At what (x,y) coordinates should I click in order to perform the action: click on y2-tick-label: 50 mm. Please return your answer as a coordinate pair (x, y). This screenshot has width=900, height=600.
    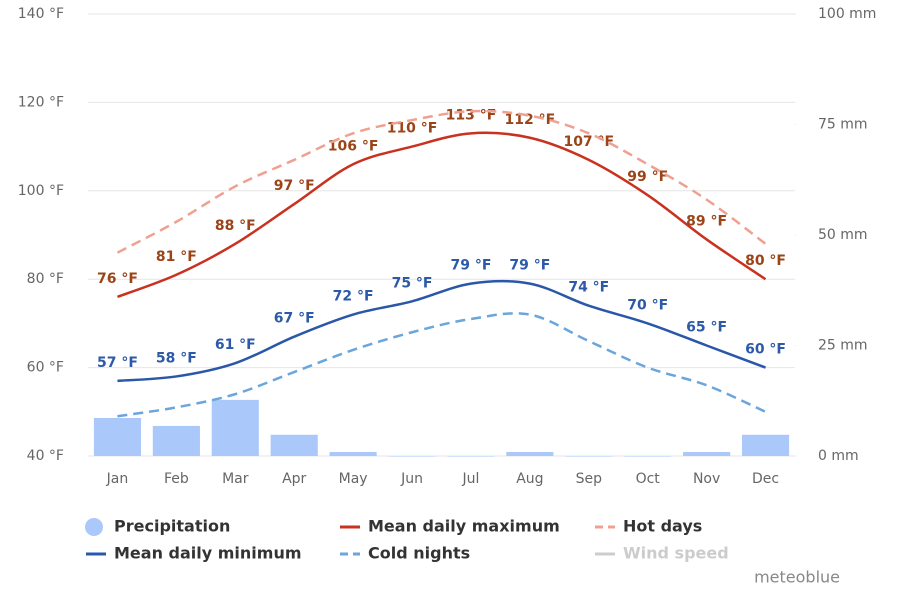
    Looking at the image, I should click on (843, 235).